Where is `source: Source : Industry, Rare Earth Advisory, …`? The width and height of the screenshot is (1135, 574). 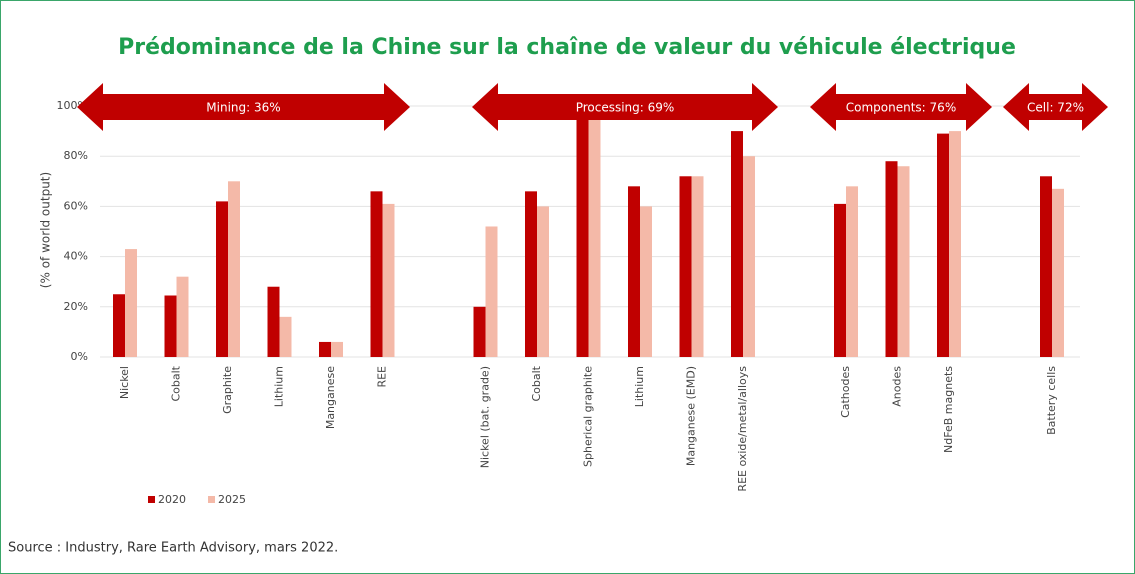
source: Source : Industry, Rare Earth Advisory, … is located at coordinates (173, 548).